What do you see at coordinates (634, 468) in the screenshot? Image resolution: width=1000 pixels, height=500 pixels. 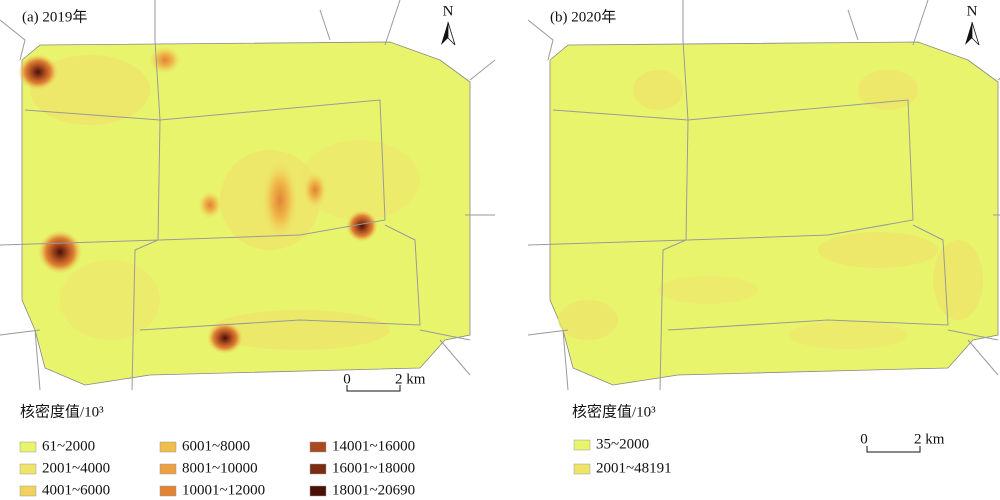 I see `legend-label: 2001~48191` at bounding box center [634, 468].